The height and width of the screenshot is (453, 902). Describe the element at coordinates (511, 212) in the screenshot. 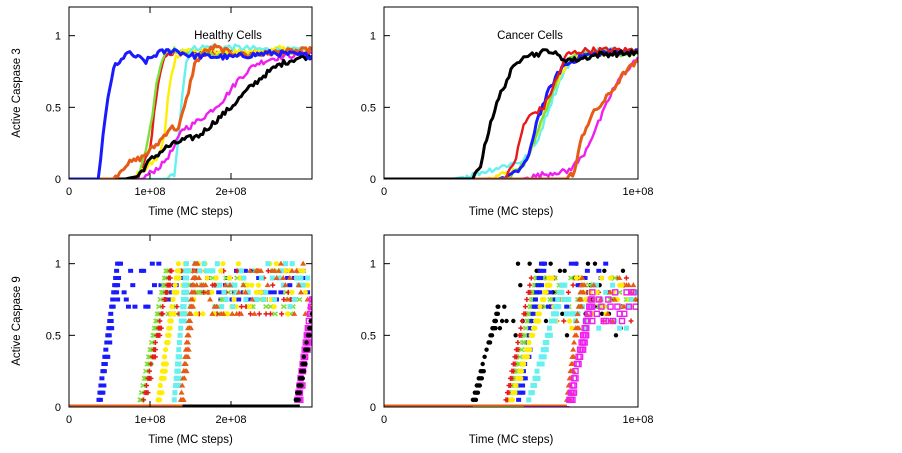

I see `x-axis-label: Time (MC steps)` at that location.